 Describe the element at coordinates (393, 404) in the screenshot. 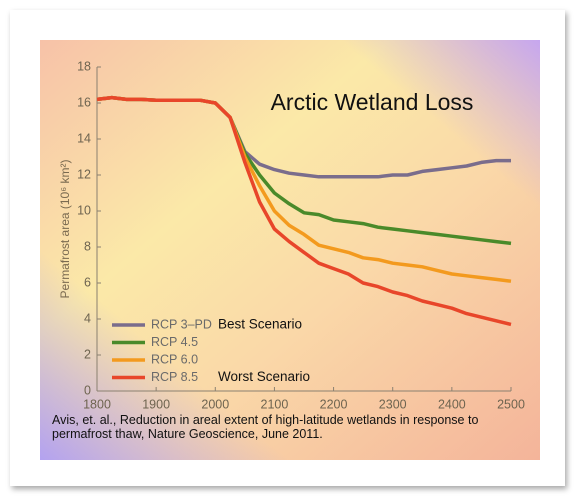

I see `x-tick-label: 2300` at that location.